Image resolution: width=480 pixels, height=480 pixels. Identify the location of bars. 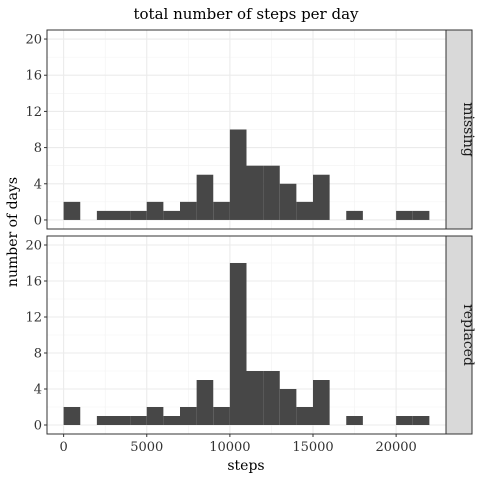
(246, 174).